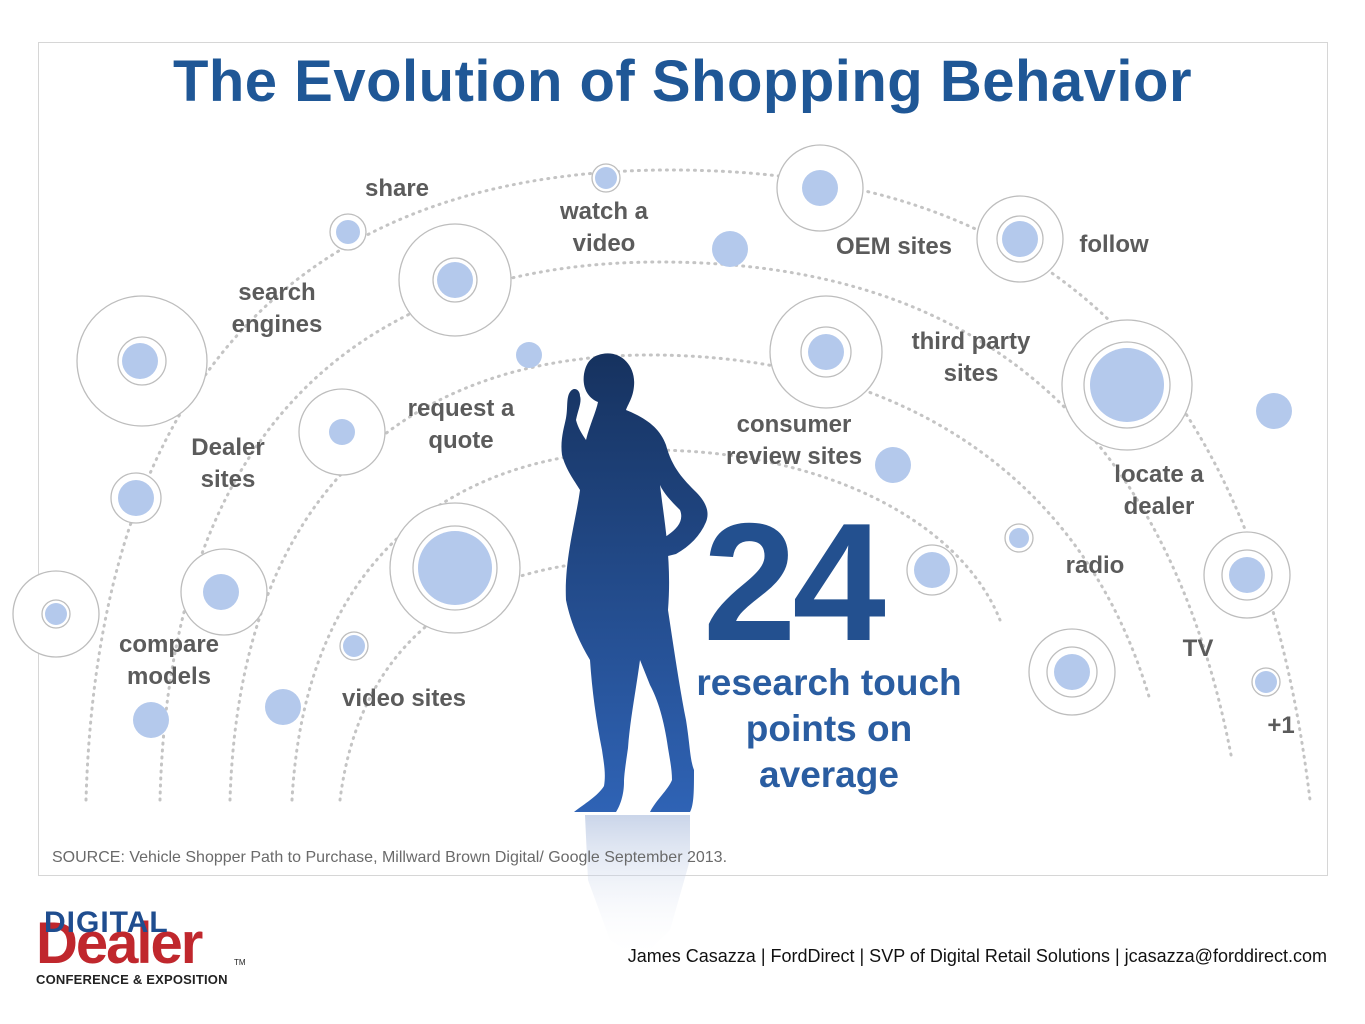  What do you see at coordinates (1159, 490) in the screenshot?
I see `label-locate-a-dealer: locate a dealer` at bounding box center [1159, 490].